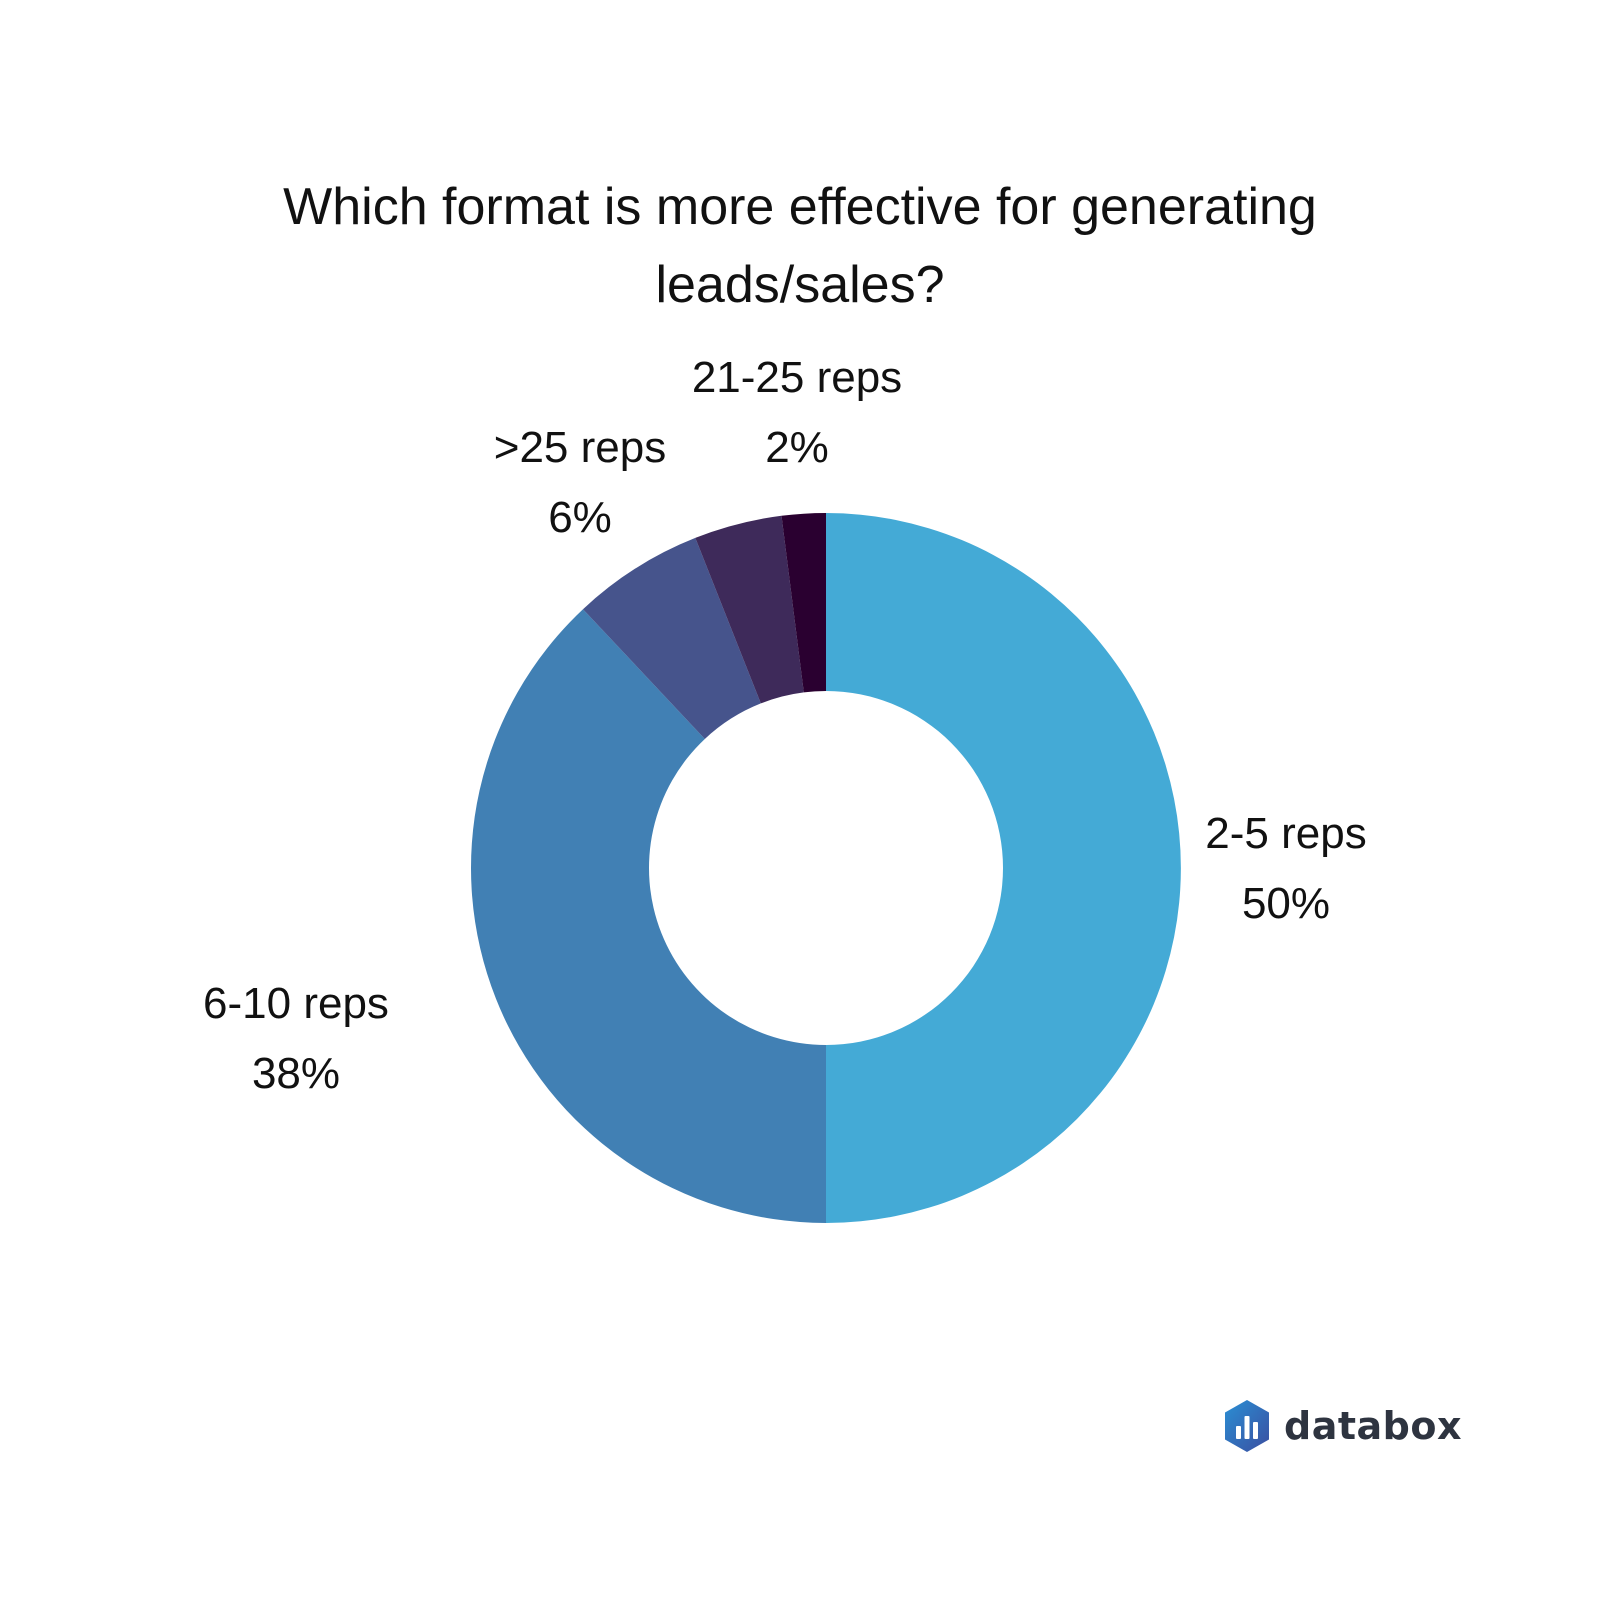 The height and width of the screenshot is (1600, 1600). Describe the element at coordinates (1285, 833) in the screenshot. I see `slice-label-2-5-reps: 2-5 reps` at that location.